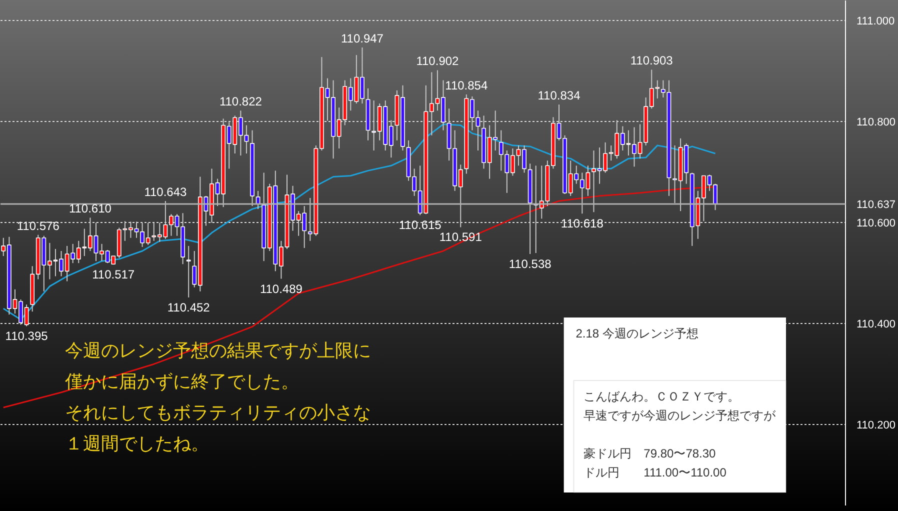 The height and width of the screenshot is (511, 898). I want to click on annotation: 110.903, so click(652, 61).